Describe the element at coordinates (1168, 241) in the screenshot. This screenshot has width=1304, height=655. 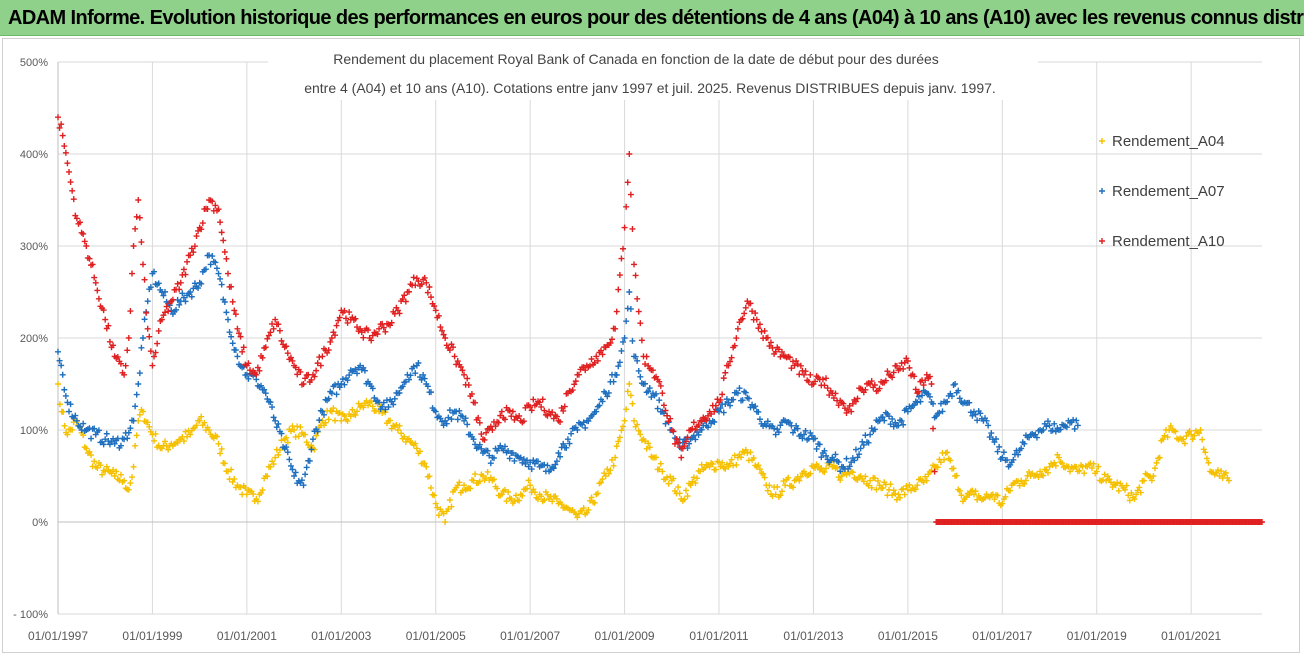
I see `legend-label: Rendement_A10` at that location.